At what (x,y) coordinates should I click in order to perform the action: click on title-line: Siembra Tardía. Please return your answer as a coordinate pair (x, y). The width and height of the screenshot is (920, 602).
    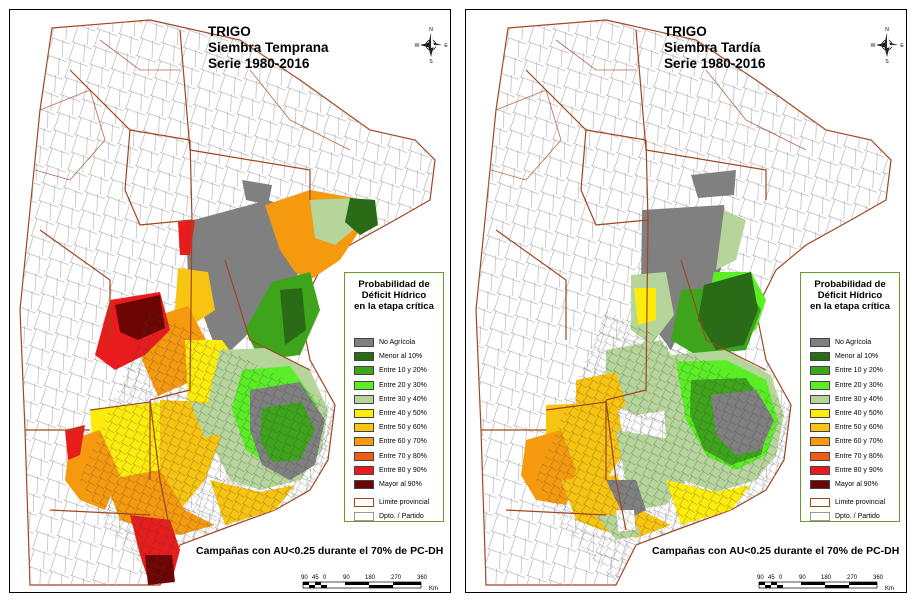
    Looking at the image, I should click on (712, 47).